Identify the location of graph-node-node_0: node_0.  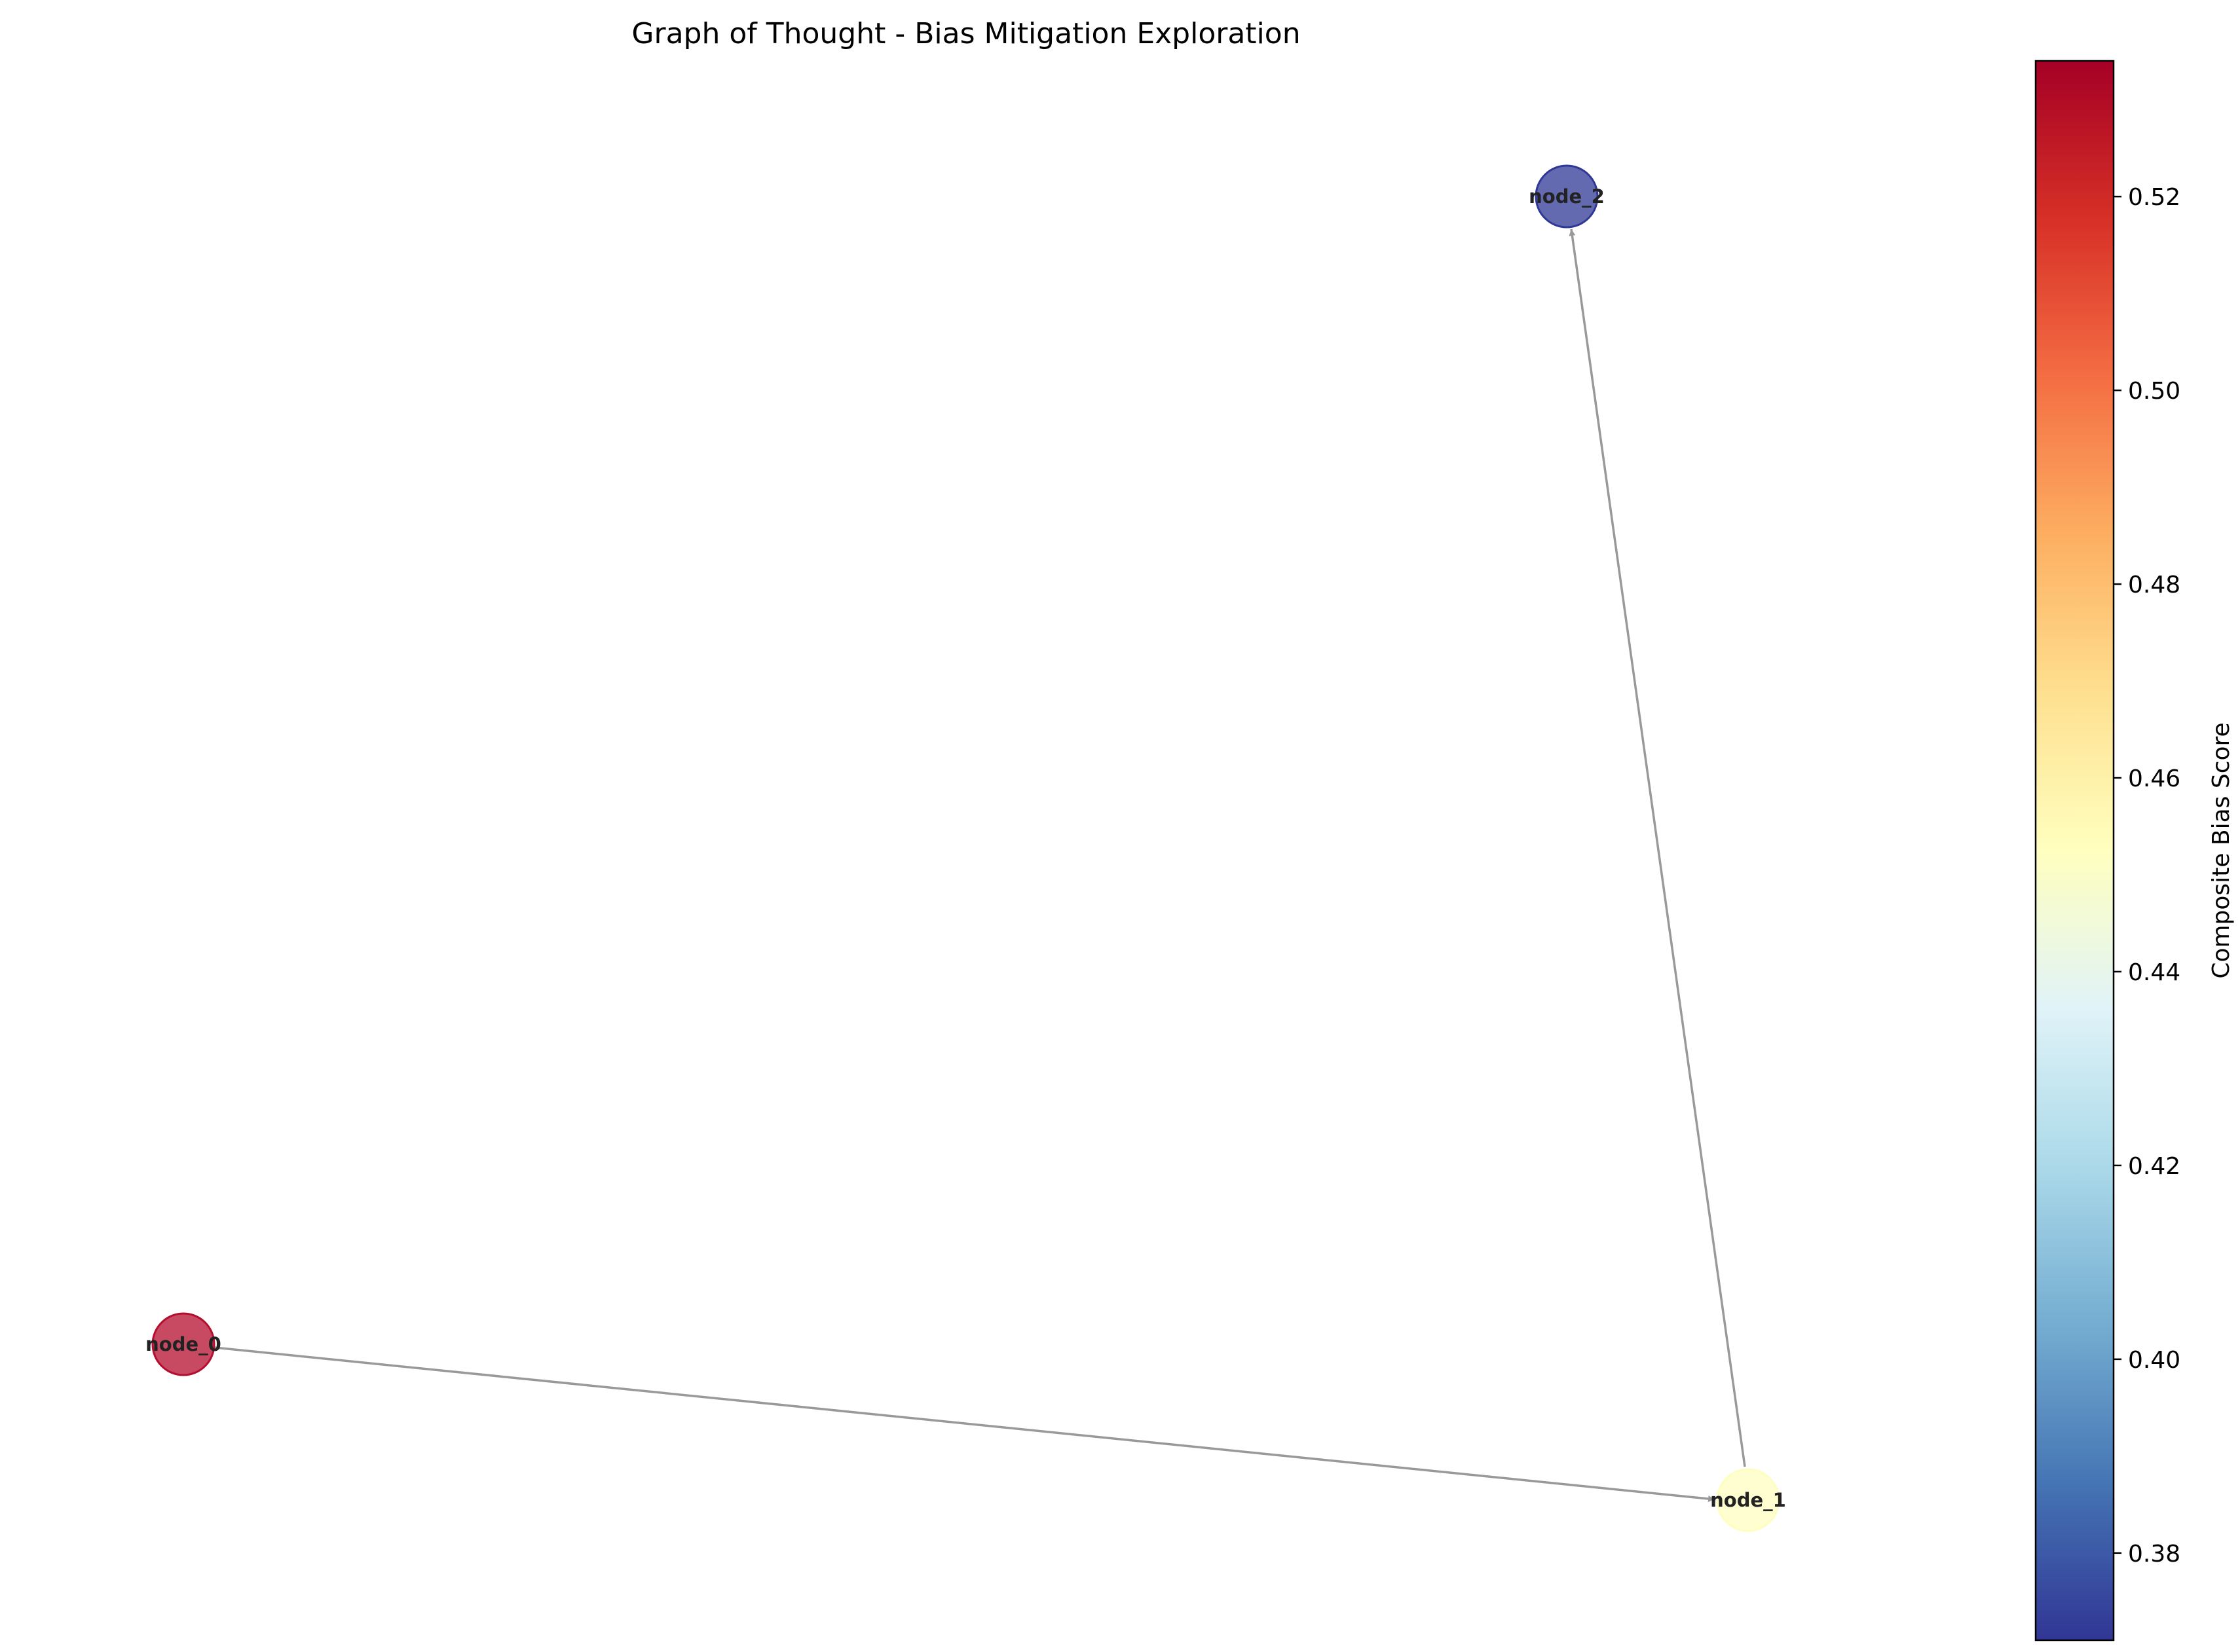
(183, 1344).